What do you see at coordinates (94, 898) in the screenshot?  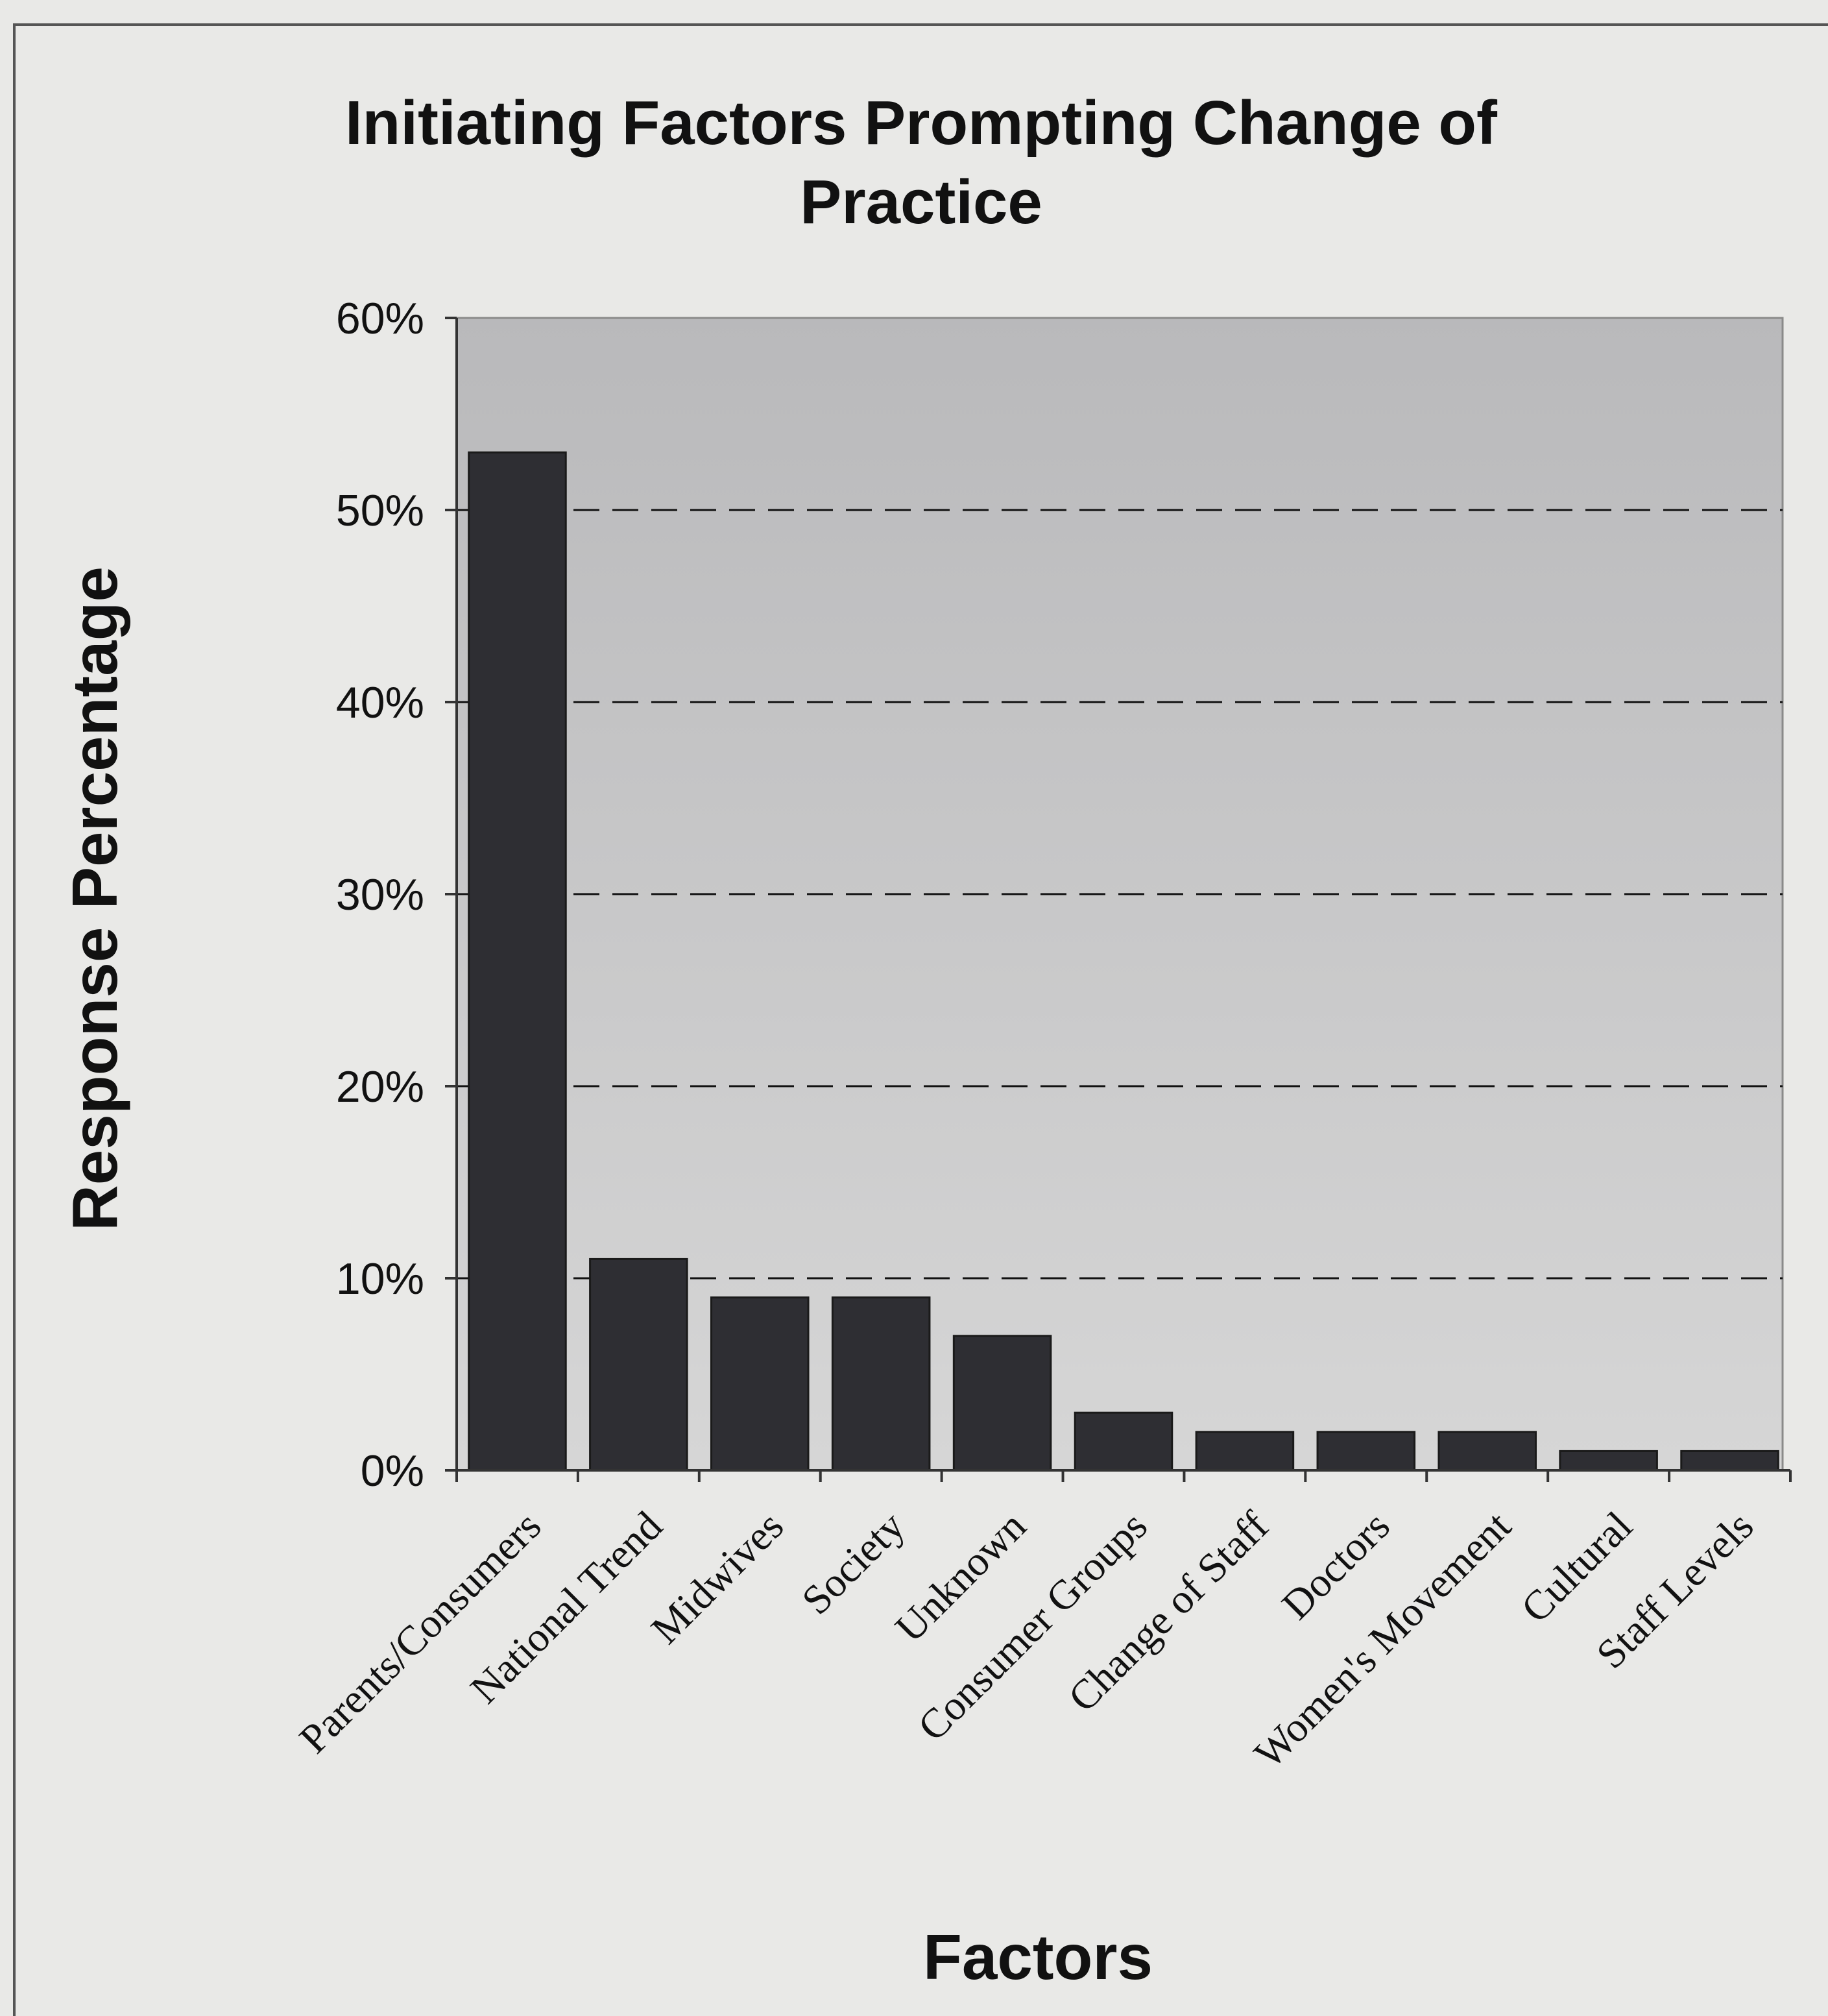 I see `y-axis-title: Response Percentage` at bounding box center [94, 898].